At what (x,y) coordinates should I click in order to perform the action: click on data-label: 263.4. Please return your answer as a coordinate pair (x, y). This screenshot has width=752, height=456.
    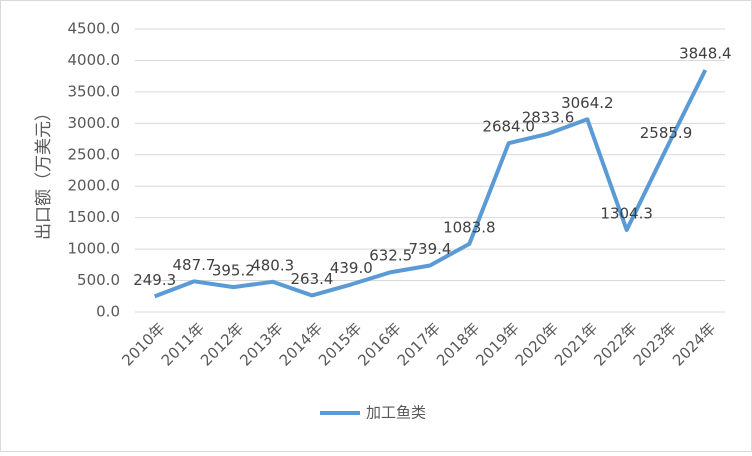
    Looking at the image, I should click on (312, 279).